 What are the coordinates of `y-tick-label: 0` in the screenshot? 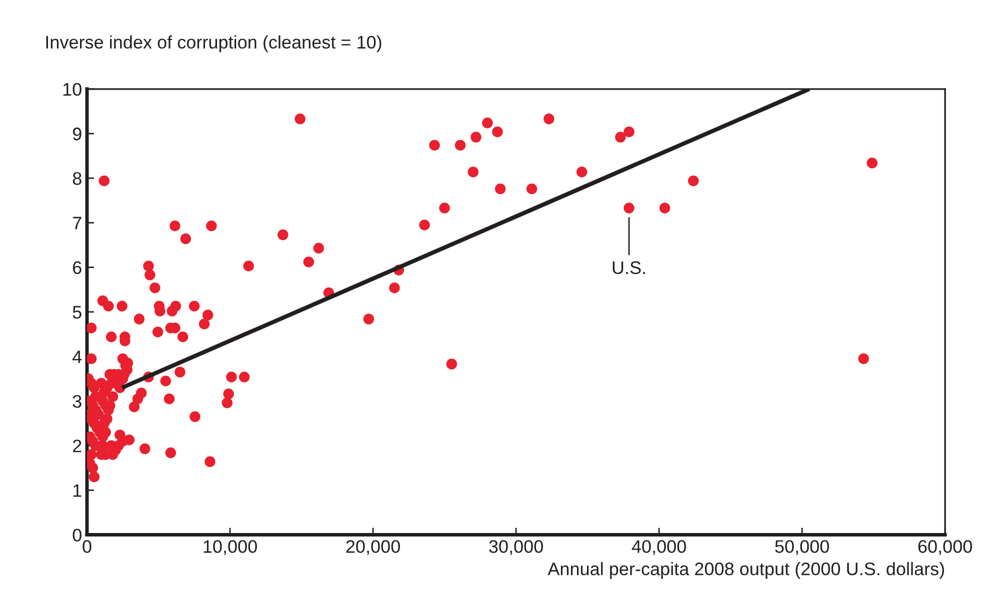 It's located at (77, 535).